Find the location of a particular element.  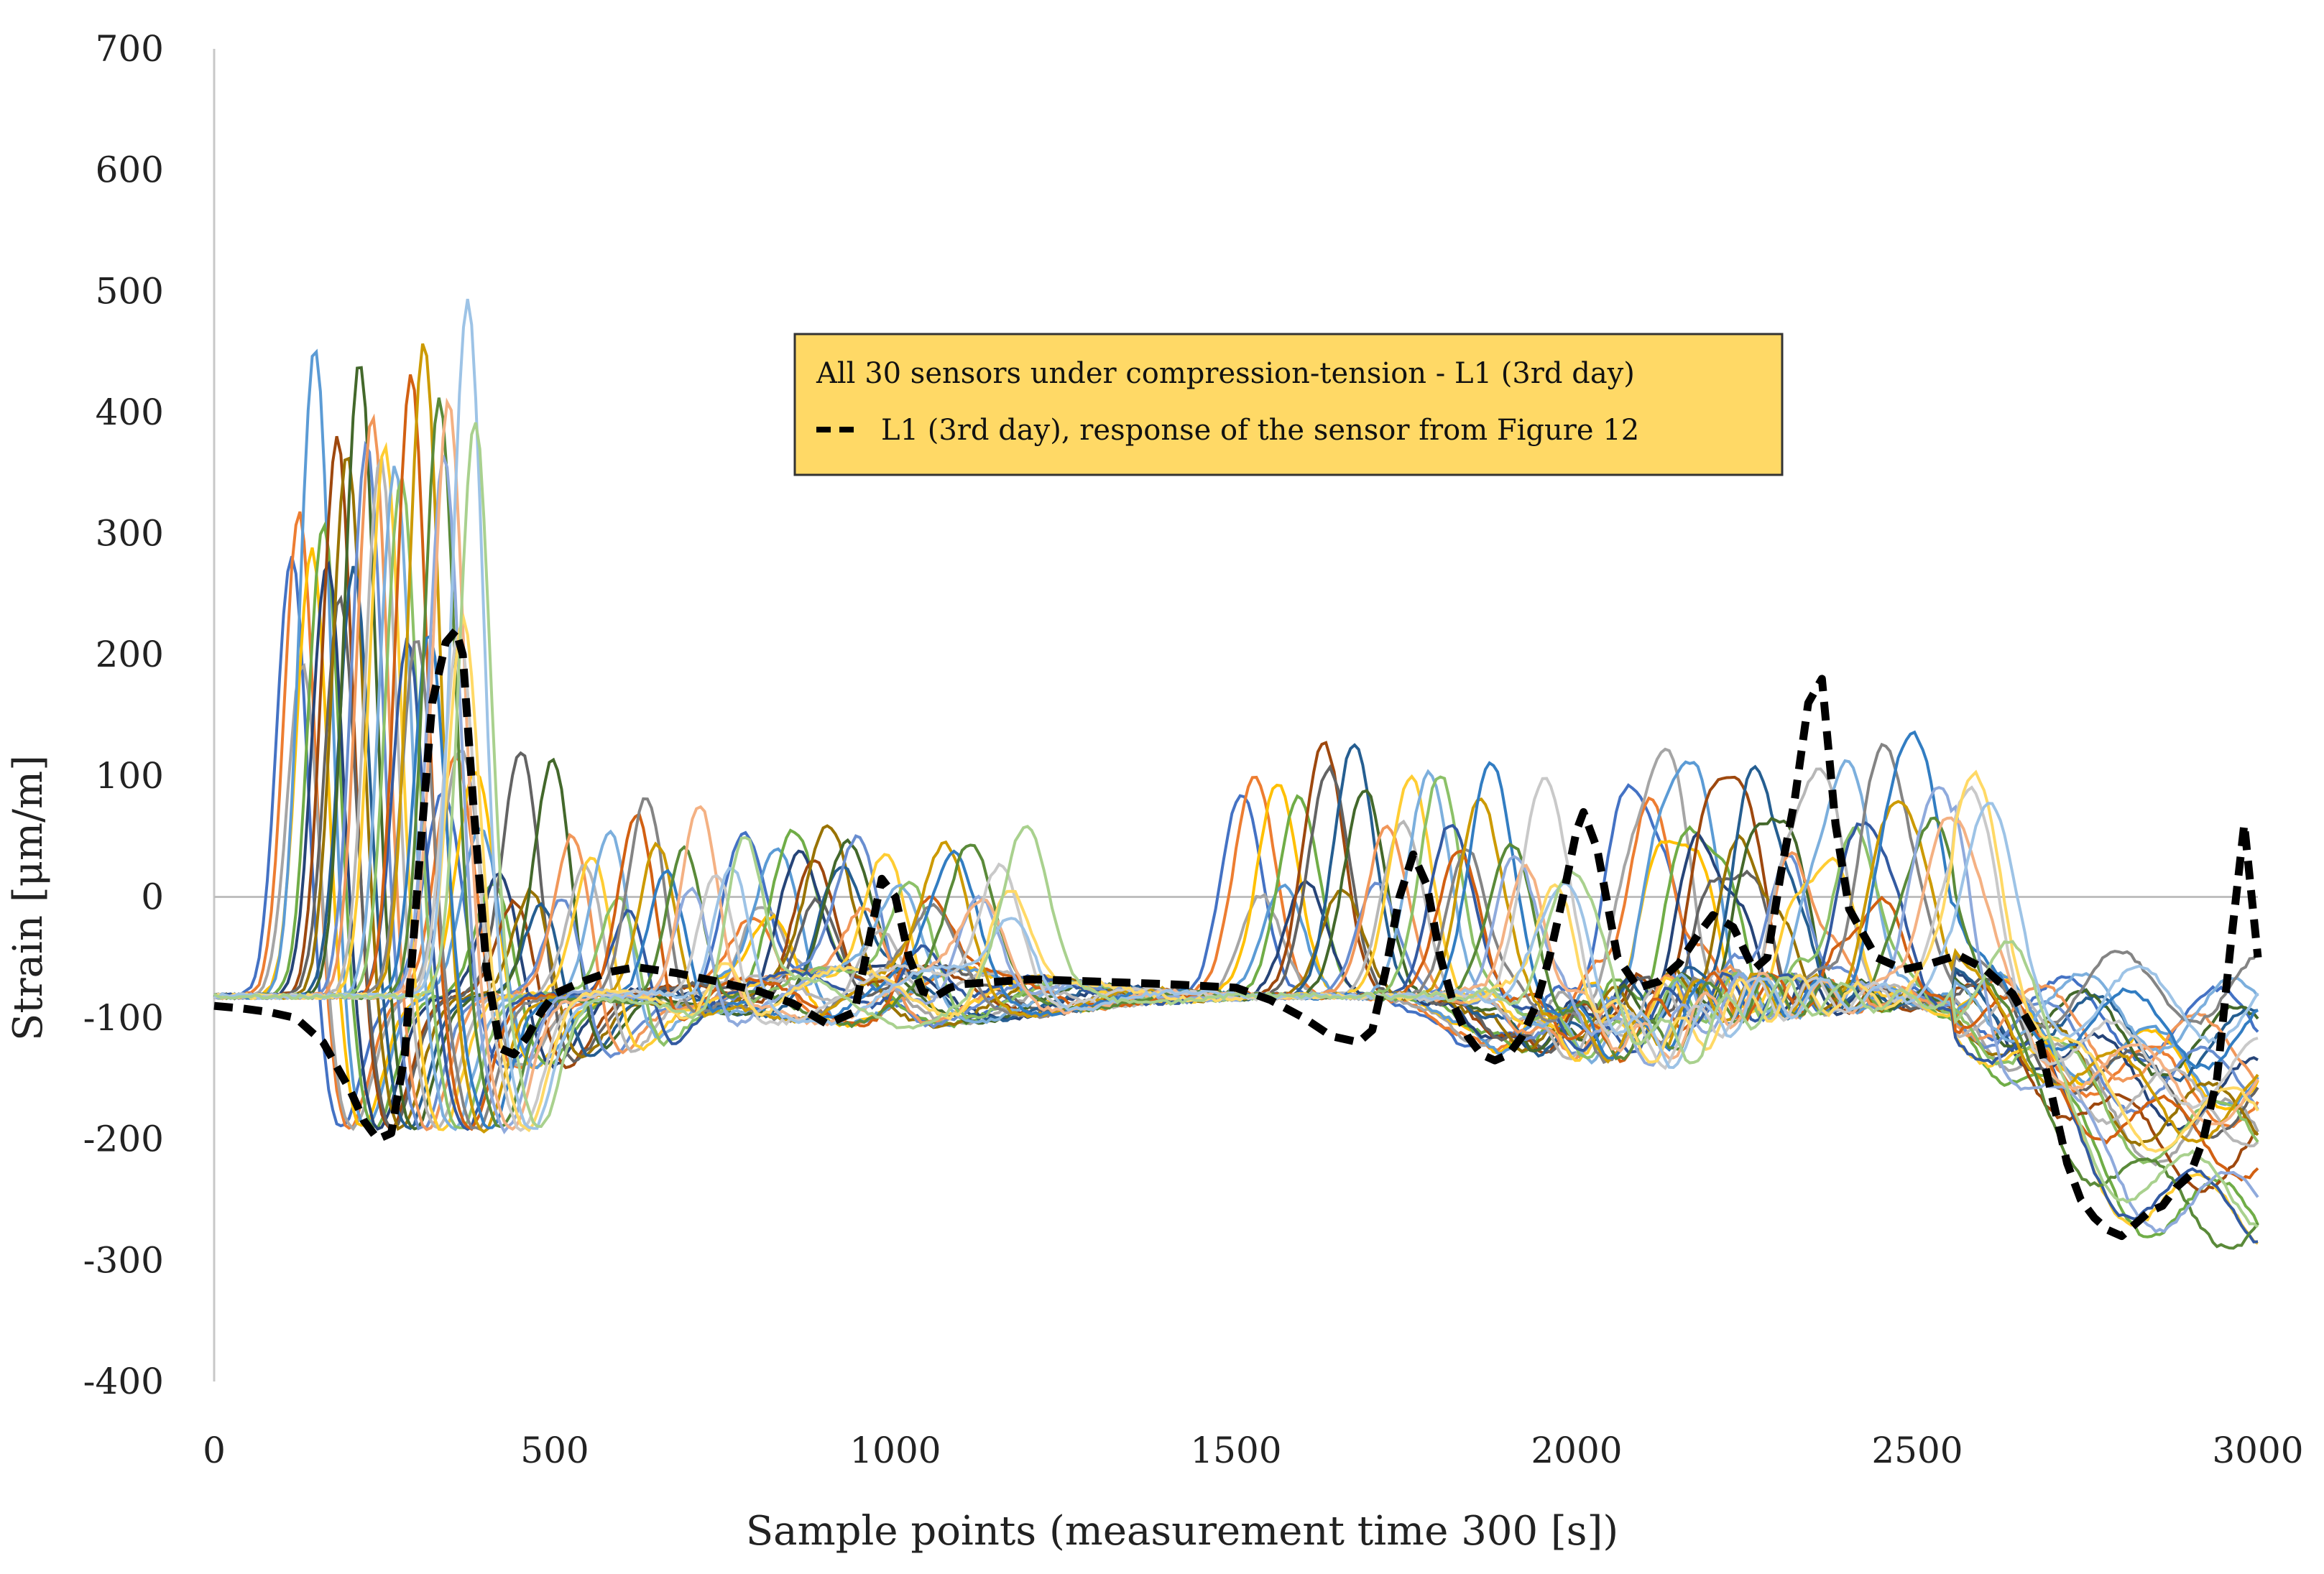

x-axis-ticks: 0 500 1000 1500 2000 2500 3000 is located at coordinates (1253, 1450).